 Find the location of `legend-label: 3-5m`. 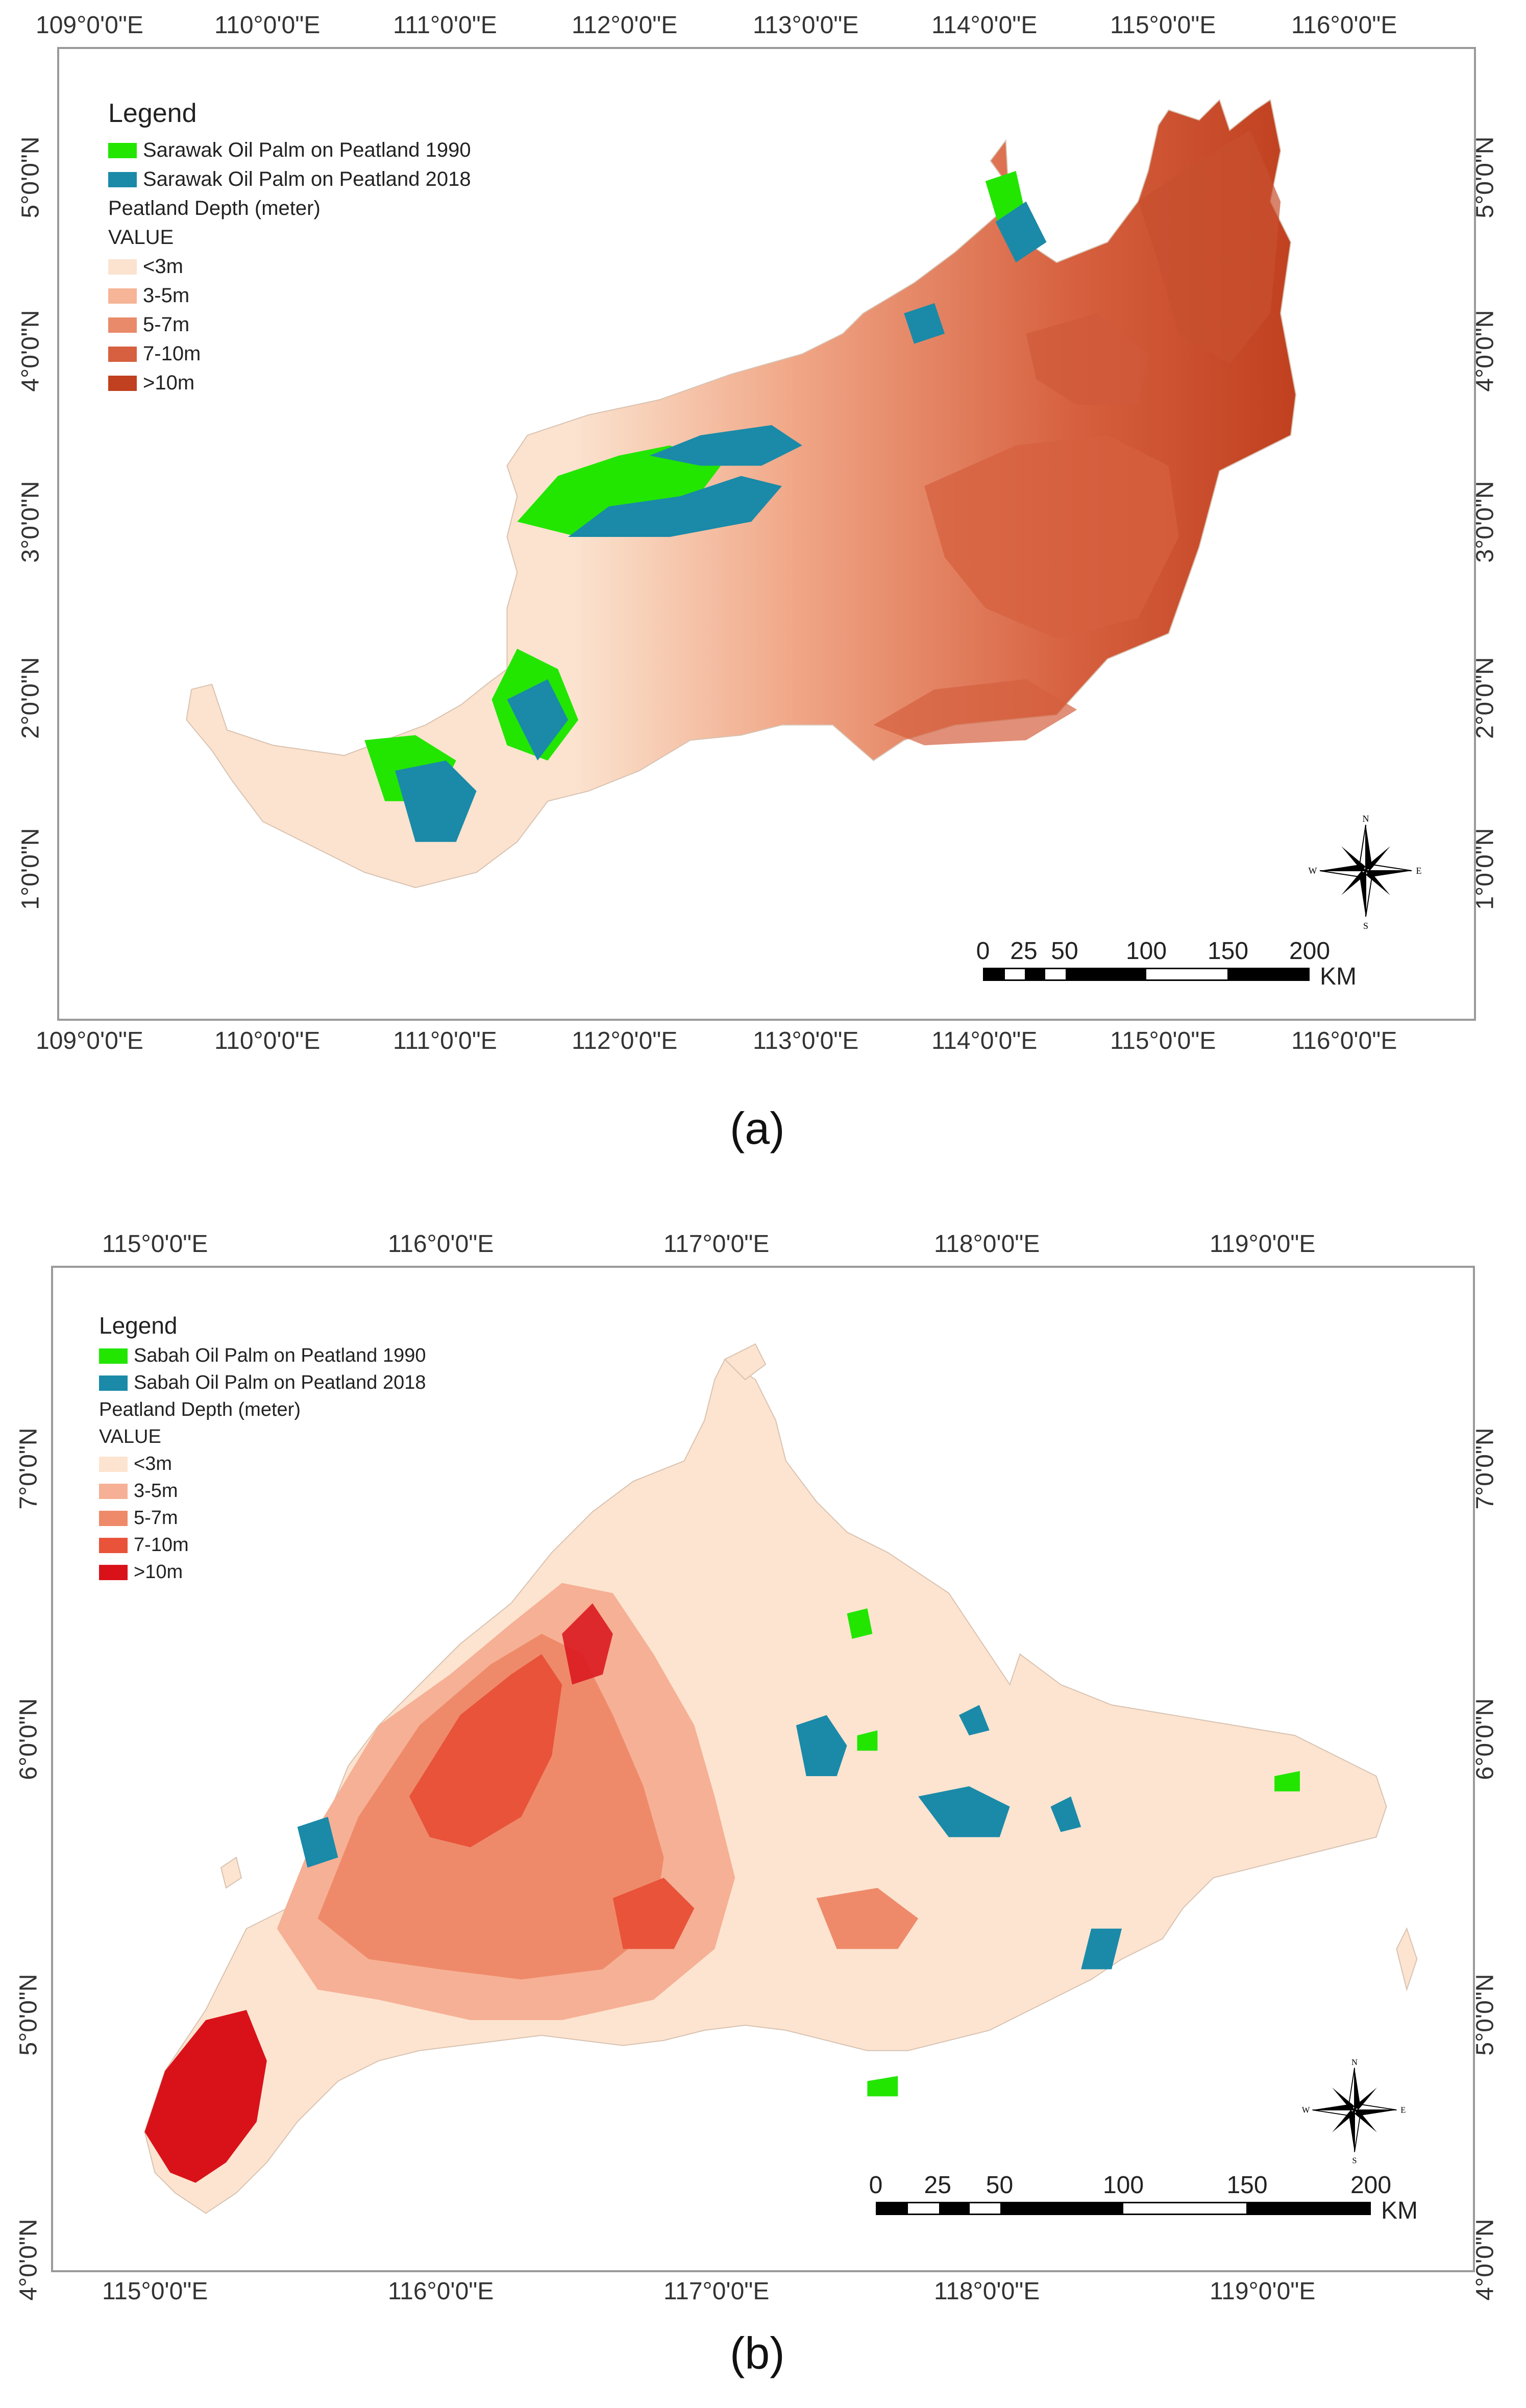

legend-label: 3-5m is located at coordinates (156, 1491).